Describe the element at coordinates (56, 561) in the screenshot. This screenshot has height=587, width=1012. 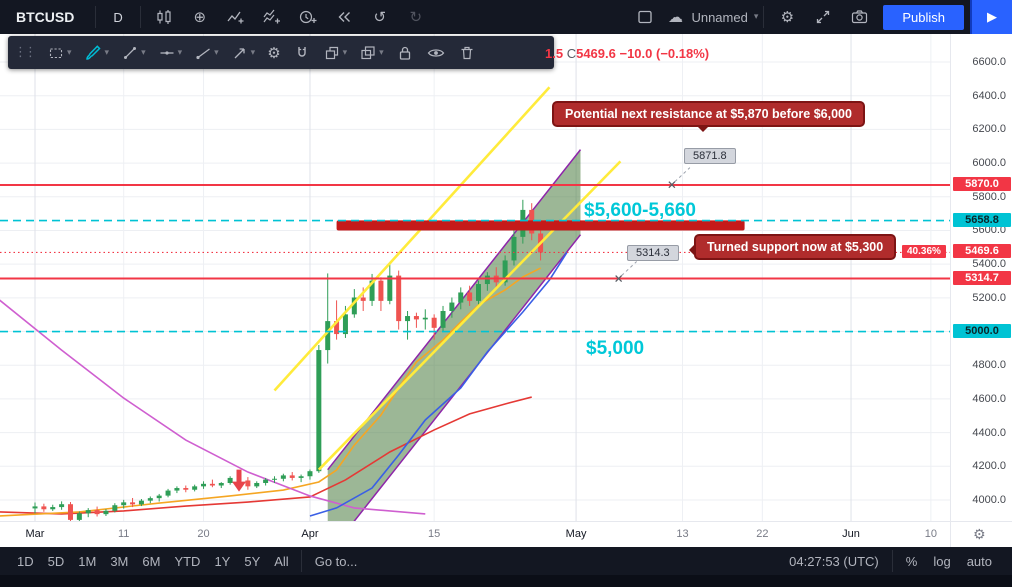
I see `range-button-5d: 5D` at that location.